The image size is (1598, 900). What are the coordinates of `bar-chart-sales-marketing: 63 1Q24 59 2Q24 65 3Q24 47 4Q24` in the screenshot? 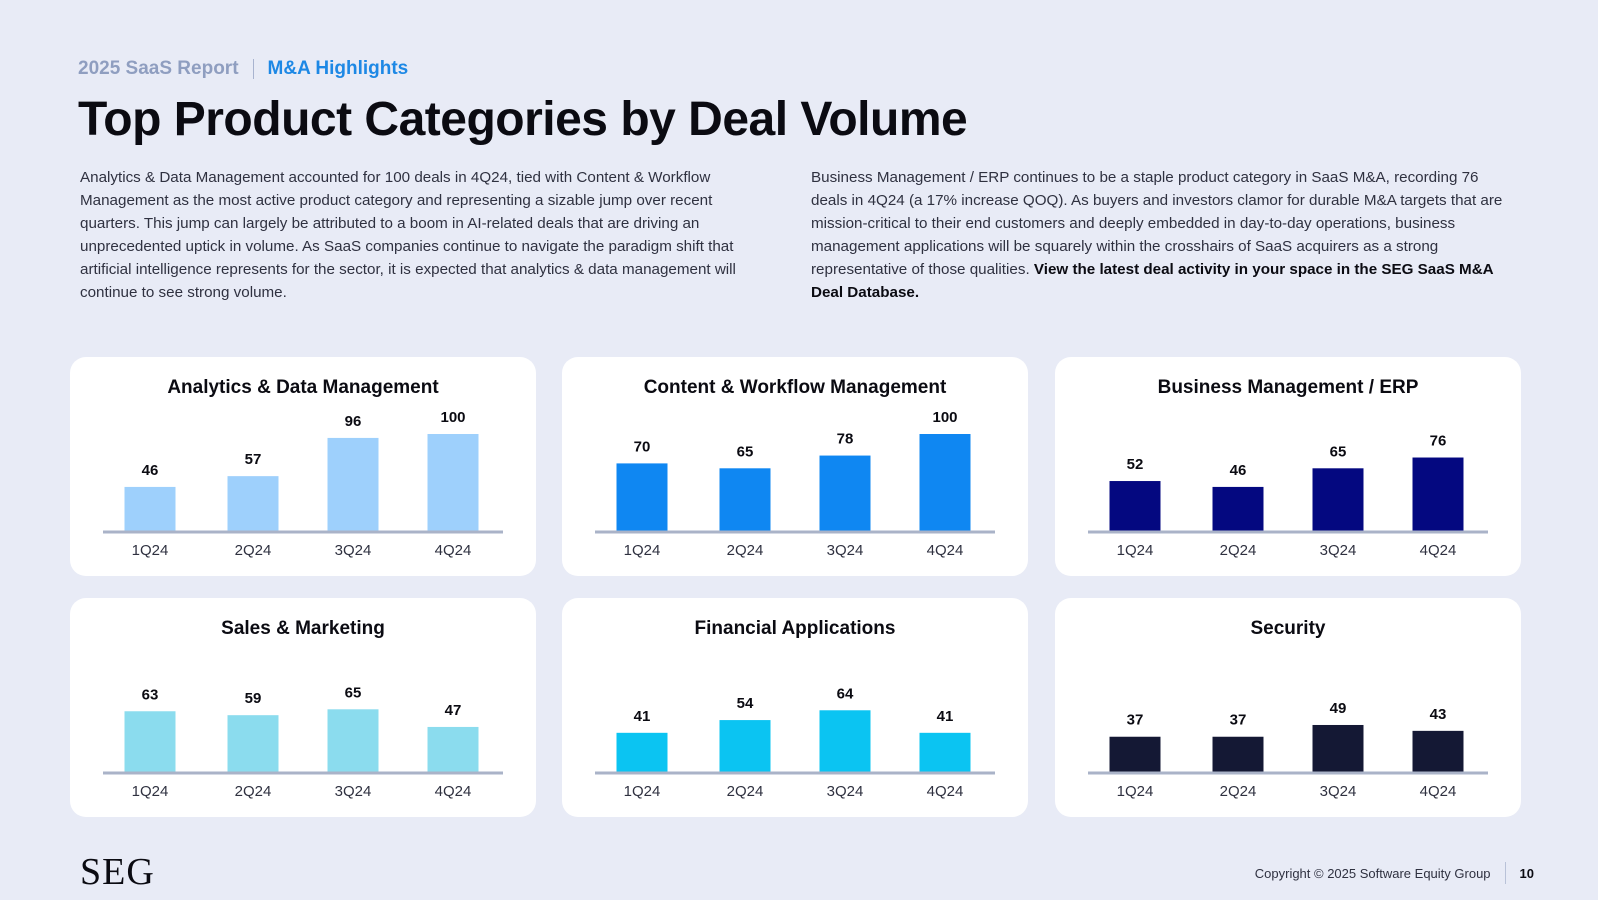 It's located at (303, 742).